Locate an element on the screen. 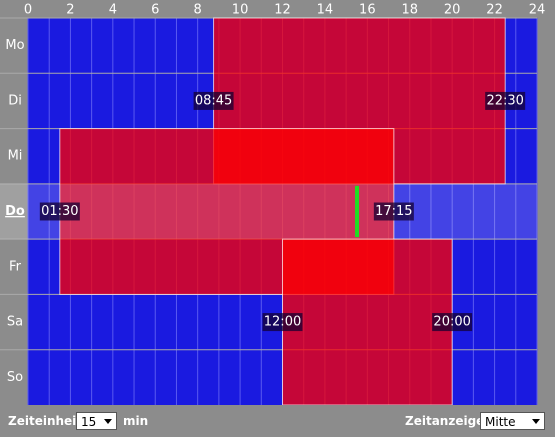  time-label: 08:45 is located at coordinates (213, 100).